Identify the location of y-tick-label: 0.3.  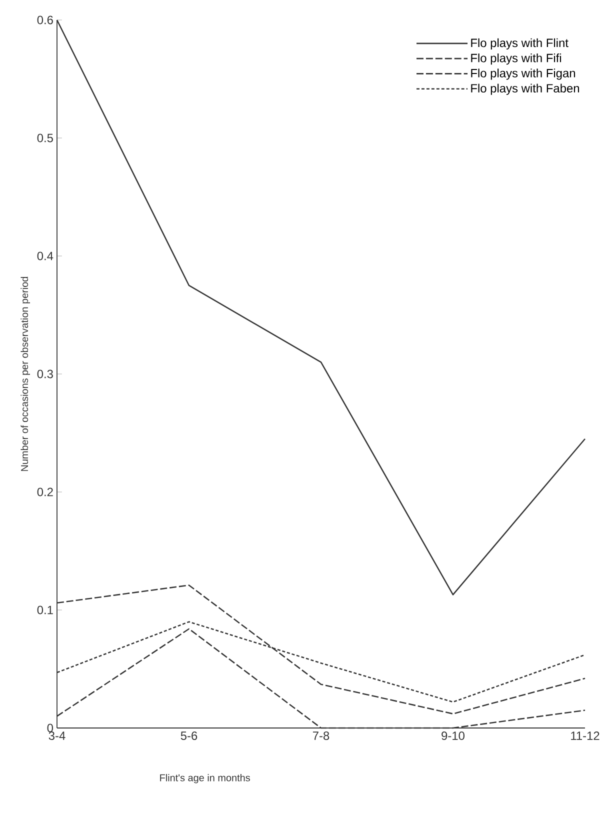
(45, 374).